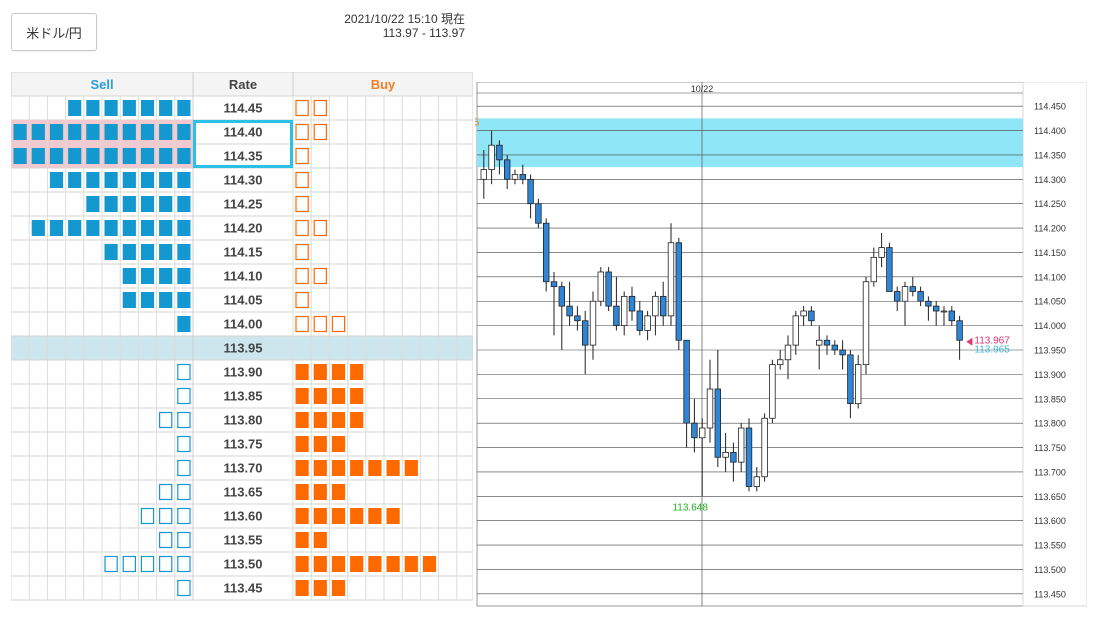  I want to click on book-row-113-65: 113.65, so click(242, 492).